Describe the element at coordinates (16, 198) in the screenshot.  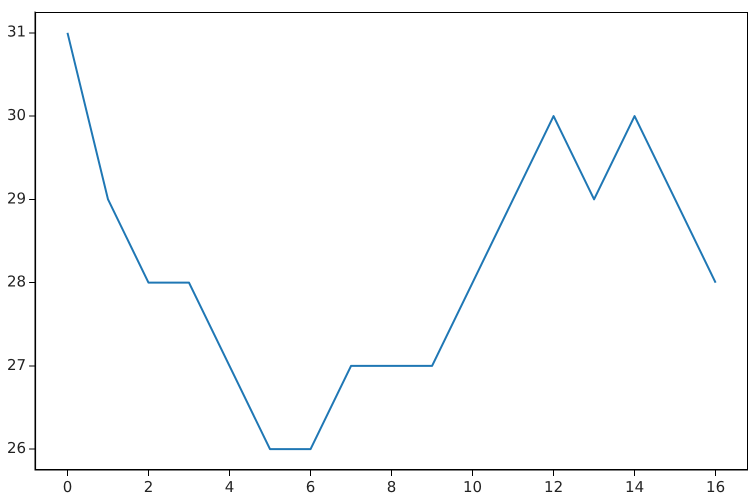
I see `y-tick-label: 29` at that location.